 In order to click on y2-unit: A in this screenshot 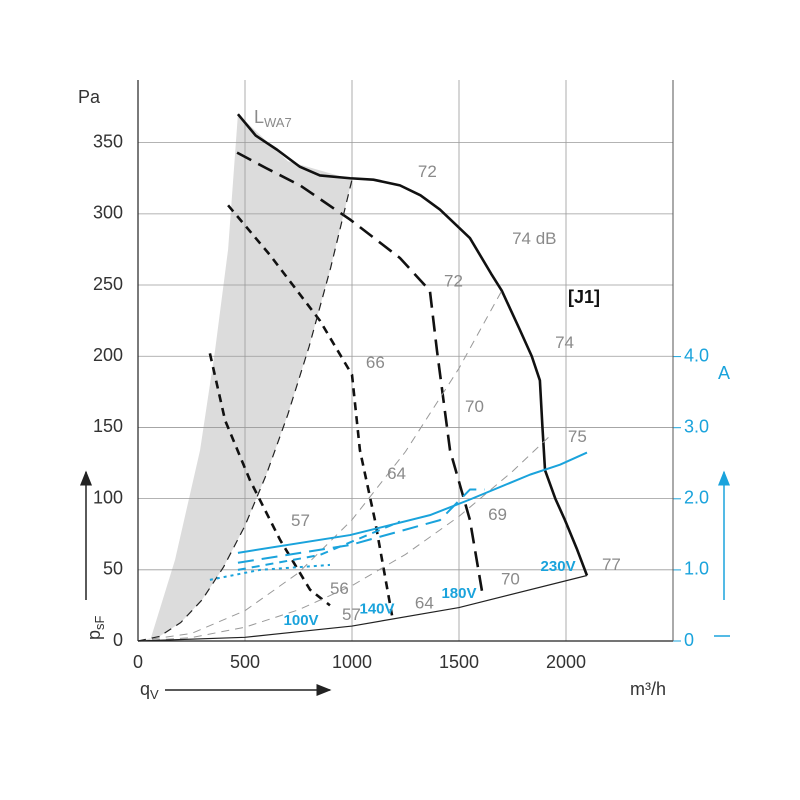, I will do `click(724, 373)`.